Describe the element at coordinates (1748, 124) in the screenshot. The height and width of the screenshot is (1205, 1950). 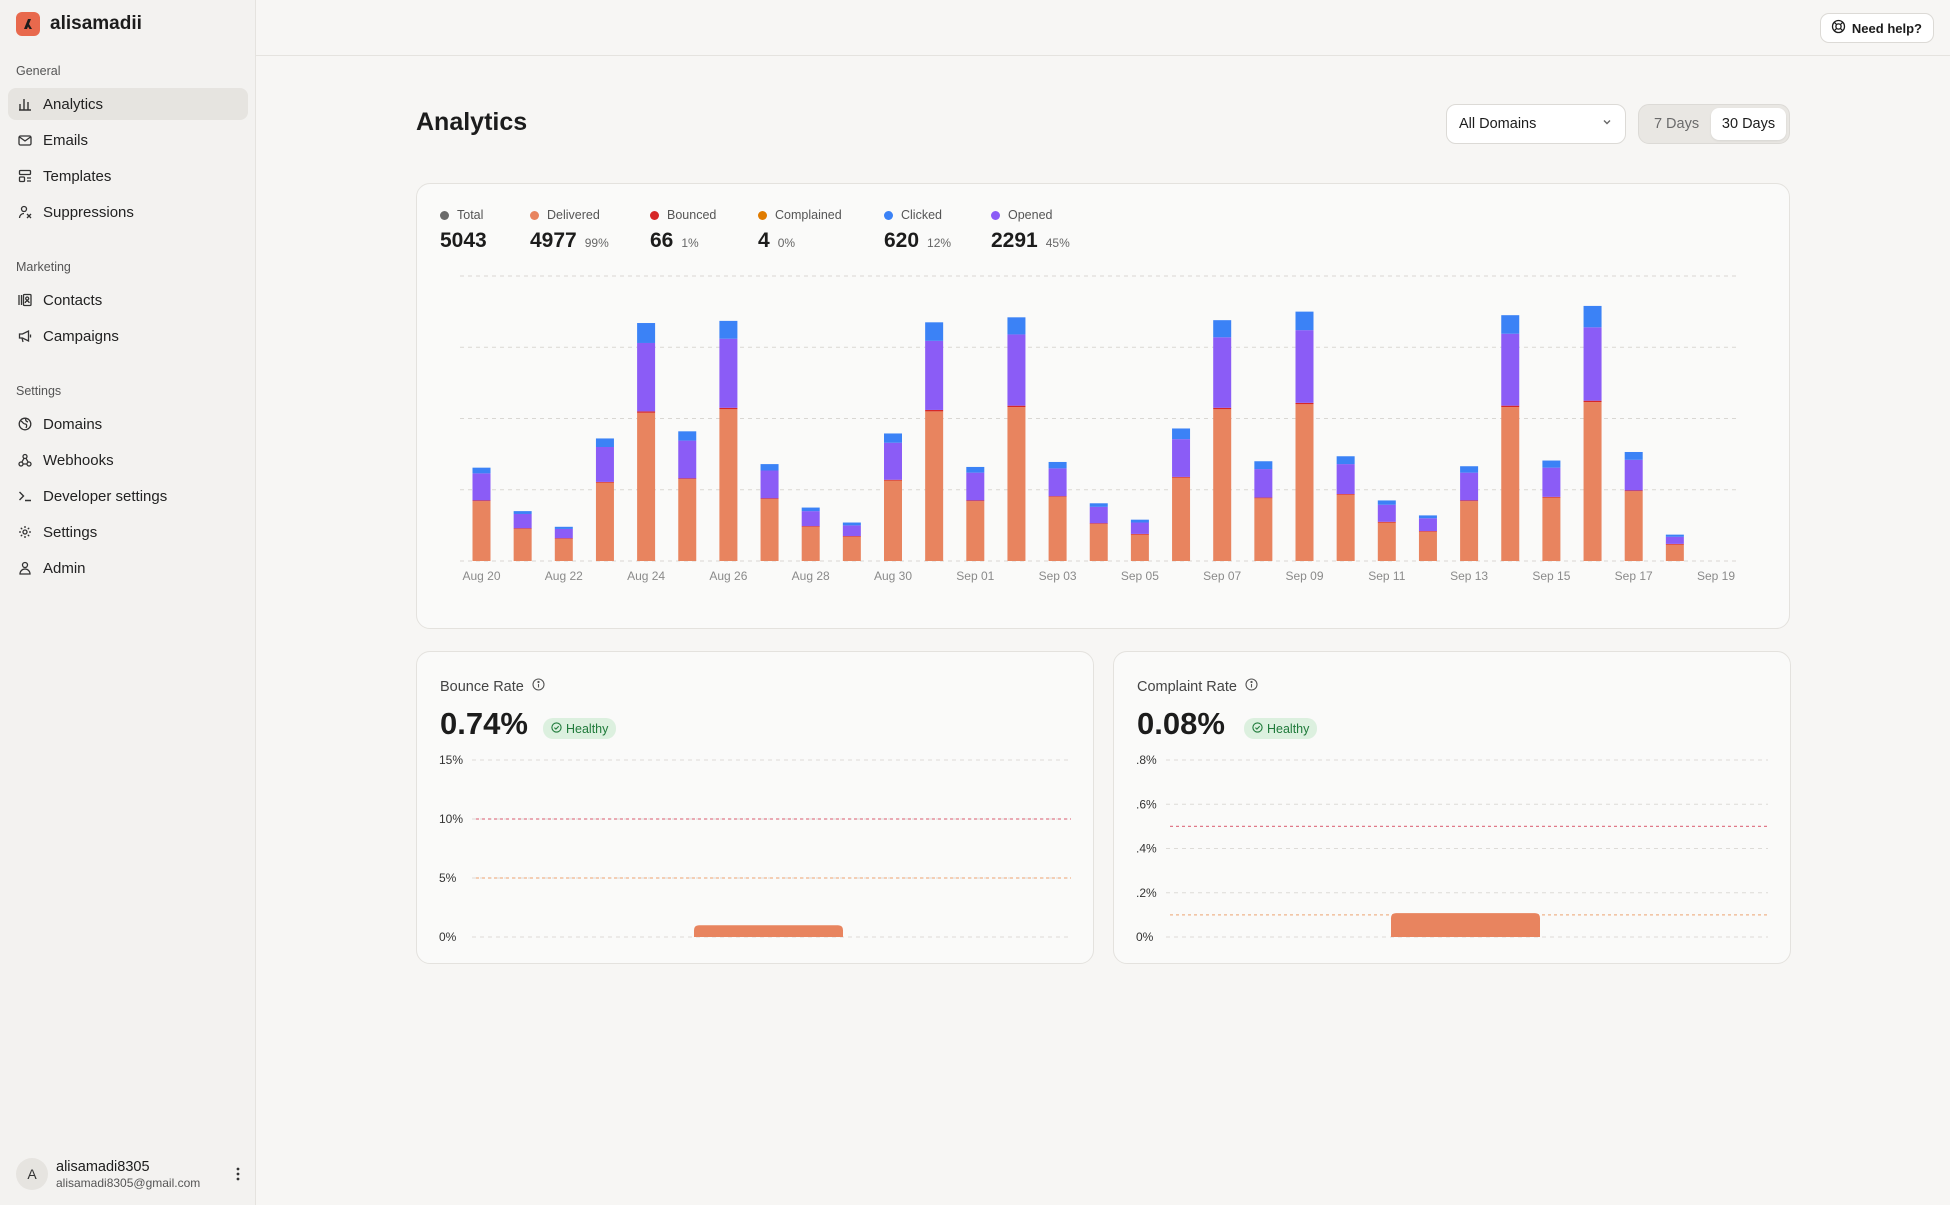
I see `range-30-days-button: 30 Days` at that location.